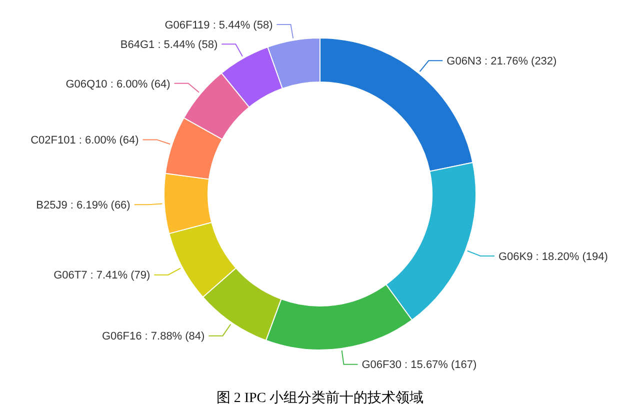 This screenshot has height=412, width=640. What do you see at coordinates (118, 84) in the screenshot?
I see `slice-label: G06Q10 : 6.00% (64)` at bounding box center [118, 84].